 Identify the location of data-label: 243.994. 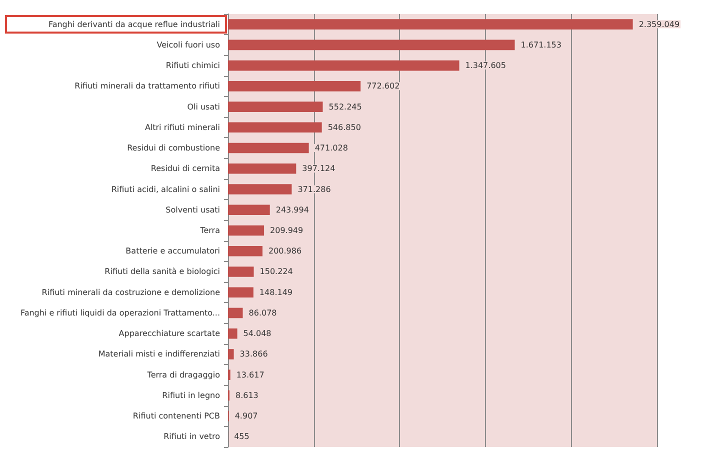
(292, 209).